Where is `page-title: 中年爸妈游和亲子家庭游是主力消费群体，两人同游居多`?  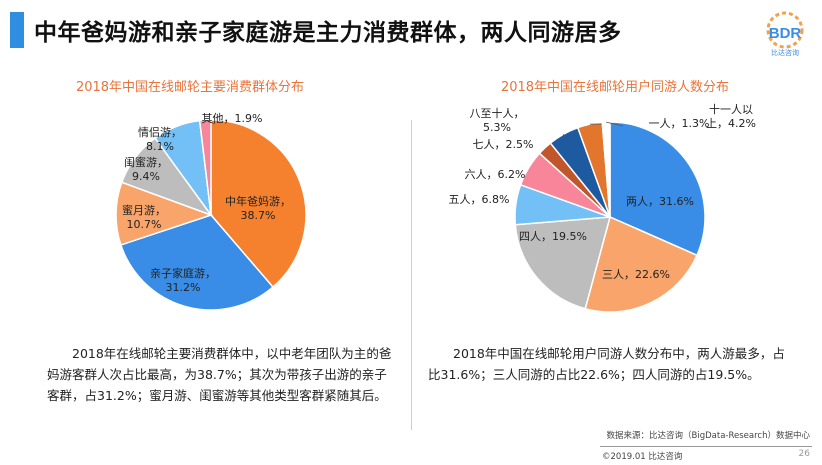
page-title: 中年爸妈游和亲子家庭游是主力消费群体，两人同游居多 is located at coordinates (328, 33).